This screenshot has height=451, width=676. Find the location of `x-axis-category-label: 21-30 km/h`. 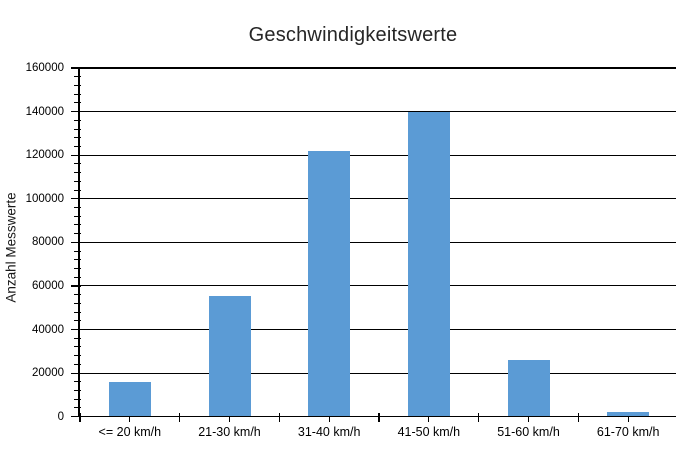

x-axis-category-label: 21-30 km/h is located at coordinates (229, 432).